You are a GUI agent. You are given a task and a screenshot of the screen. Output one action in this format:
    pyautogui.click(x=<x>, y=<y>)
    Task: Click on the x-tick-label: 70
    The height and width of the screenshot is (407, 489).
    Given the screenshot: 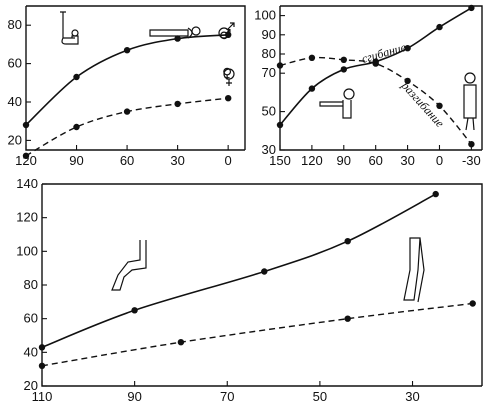 What is the action you would take?
    pyautogui.click(x=227, y=396)
    